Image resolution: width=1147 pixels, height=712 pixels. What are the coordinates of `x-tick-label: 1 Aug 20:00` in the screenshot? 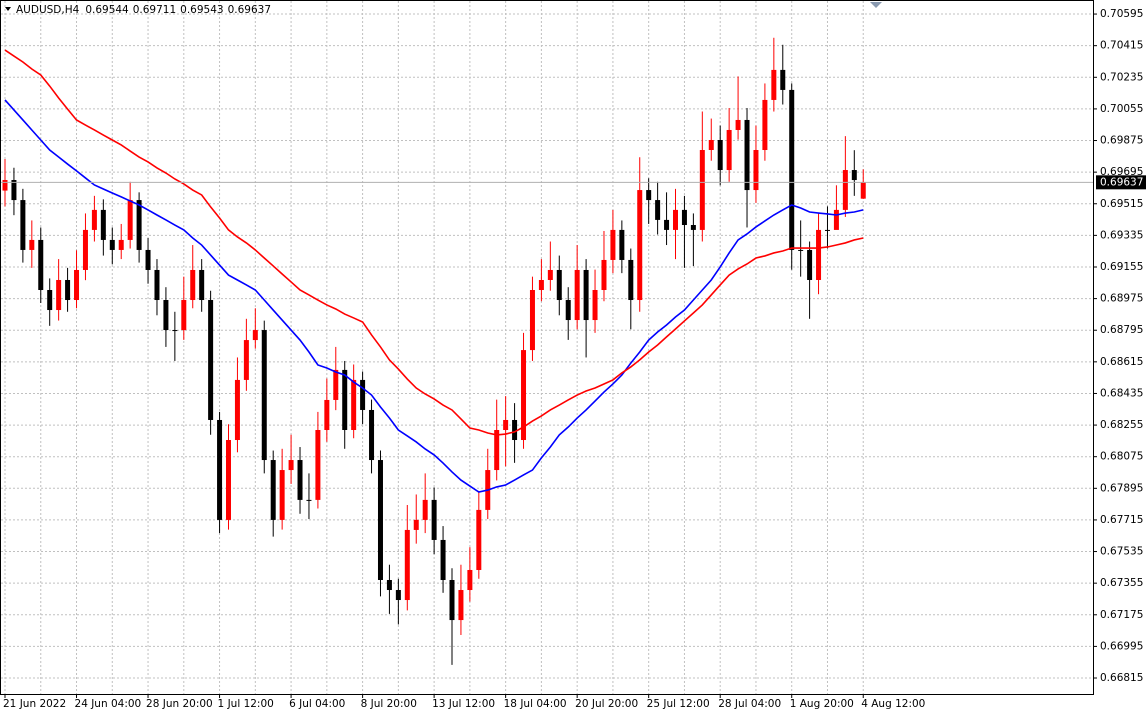 It's located at (822, 704).